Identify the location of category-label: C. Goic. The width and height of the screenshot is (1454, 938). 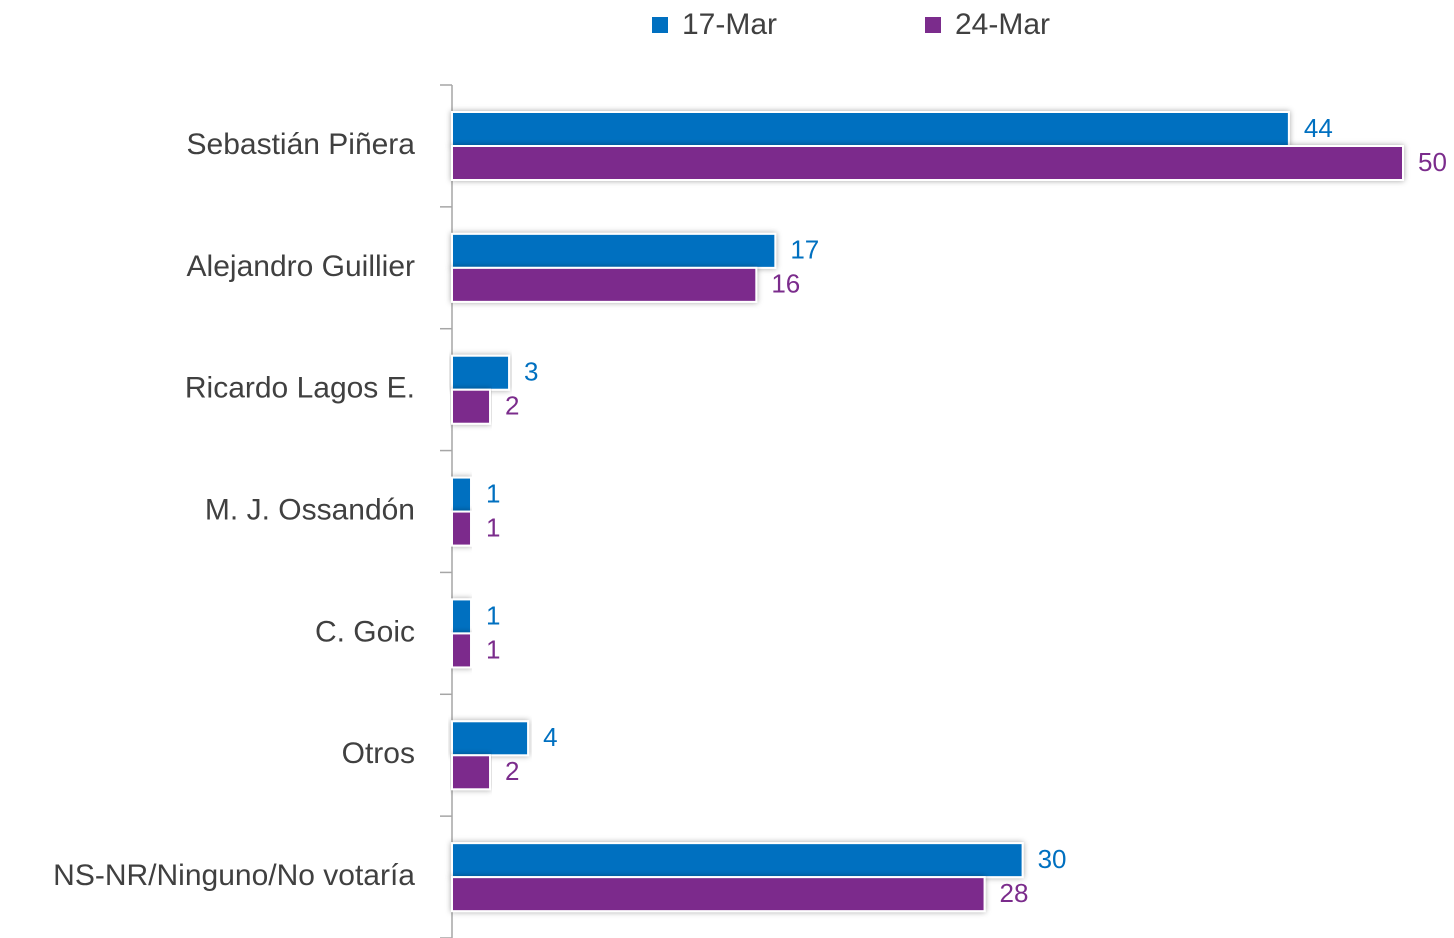
(365, 631).